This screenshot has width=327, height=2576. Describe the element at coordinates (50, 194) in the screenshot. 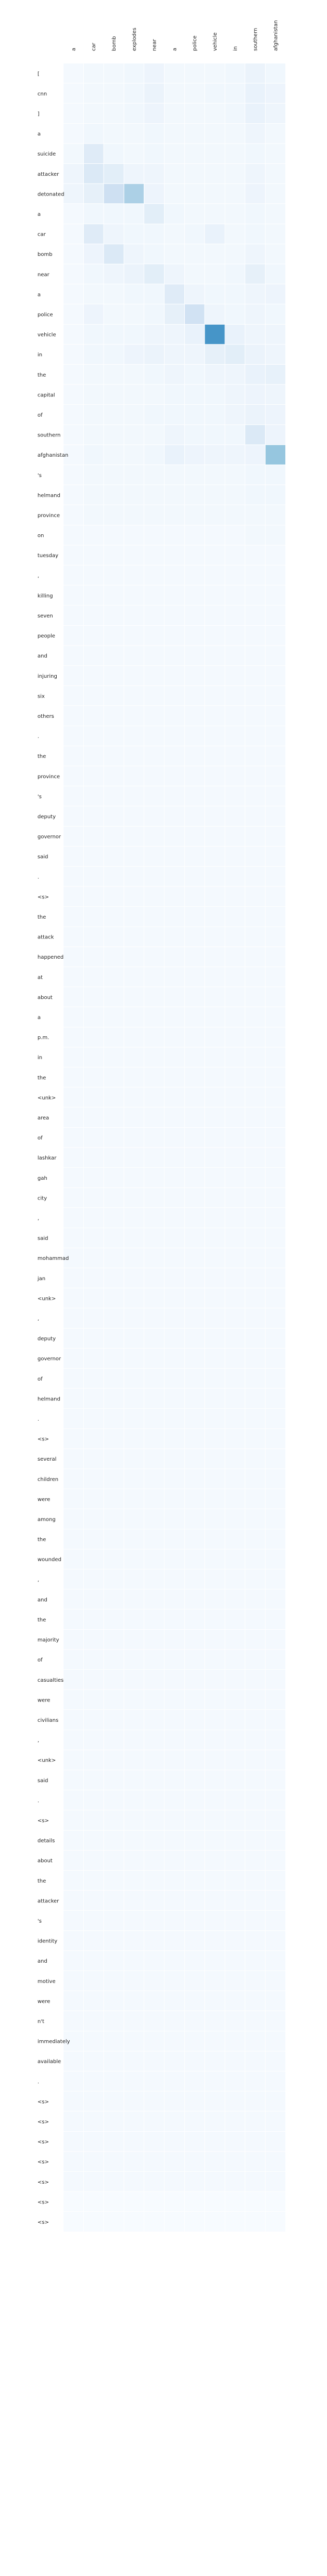

I see `y-tick-label: detonated` at that location.